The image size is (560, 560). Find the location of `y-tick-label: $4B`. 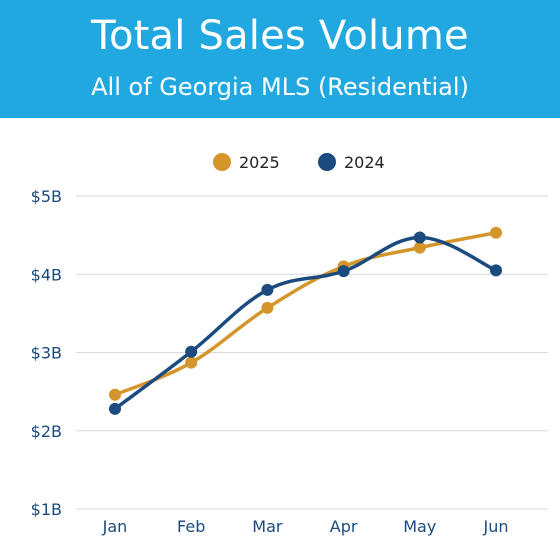

y-tick-label: $4B is located at coordinates (46, 274).